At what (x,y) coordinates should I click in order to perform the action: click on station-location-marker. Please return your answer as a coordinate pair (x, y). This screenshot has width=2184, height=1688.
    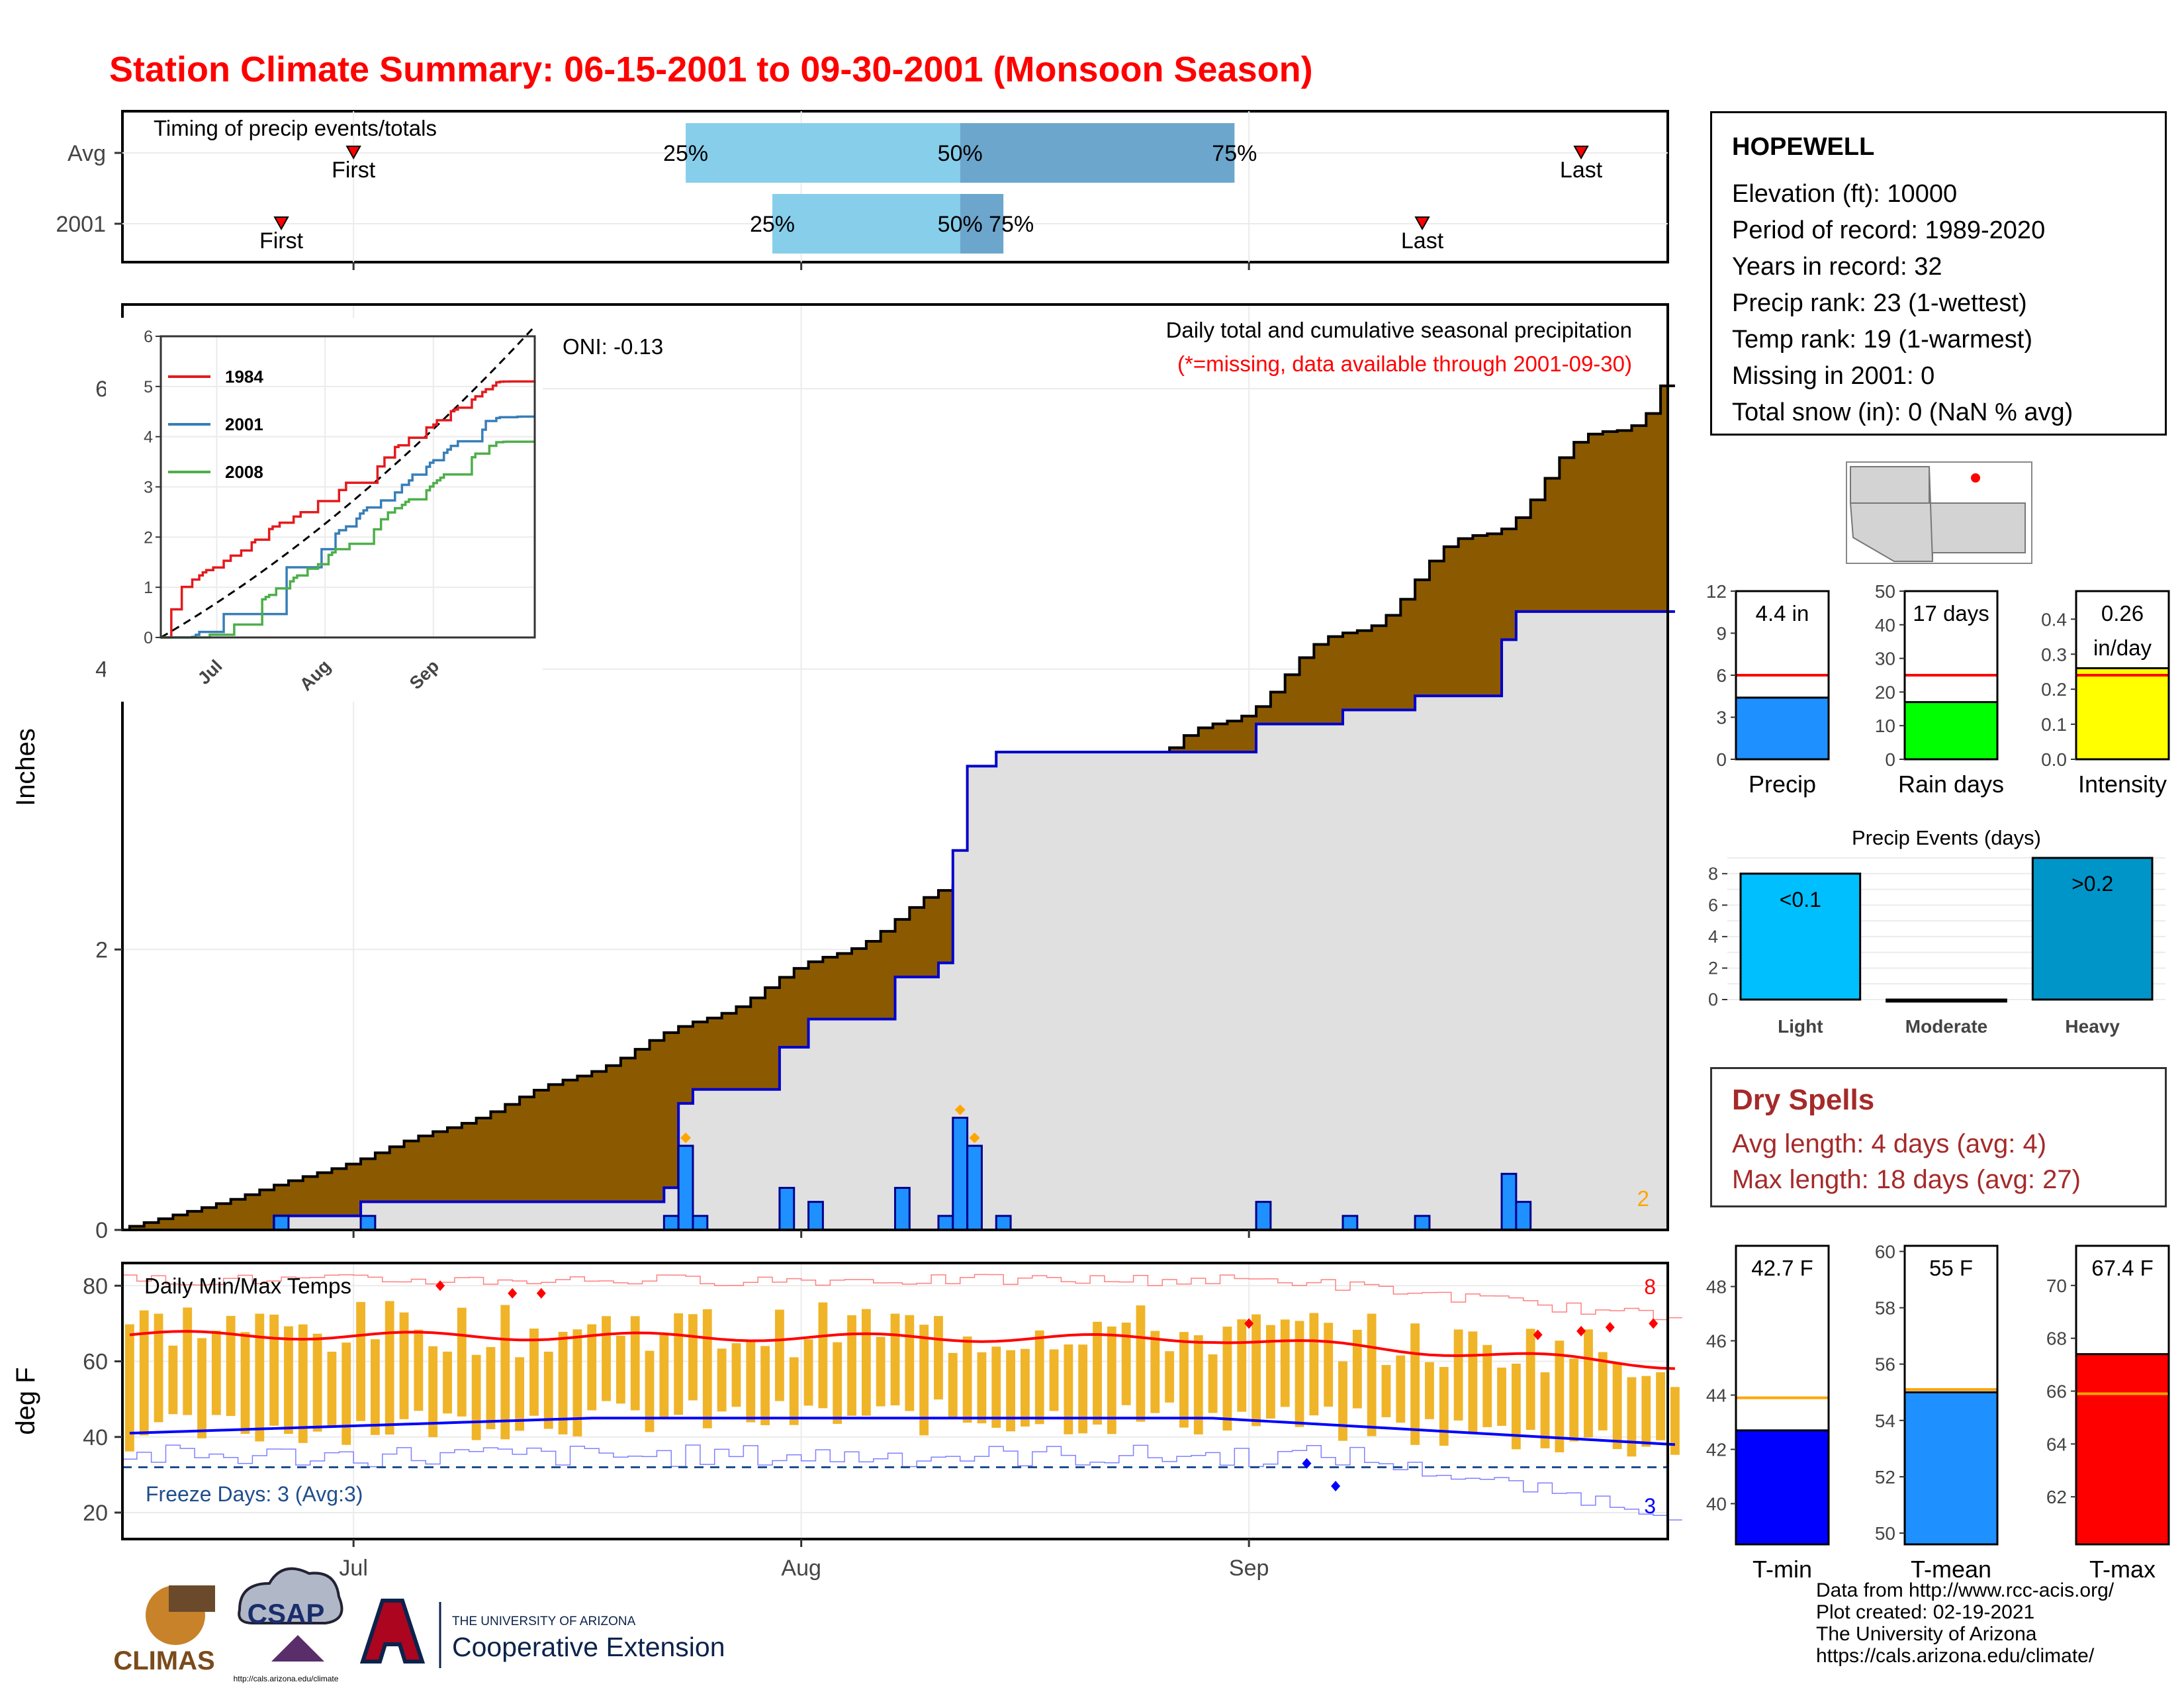
    Looking at the image, I should click on (1976, 478).